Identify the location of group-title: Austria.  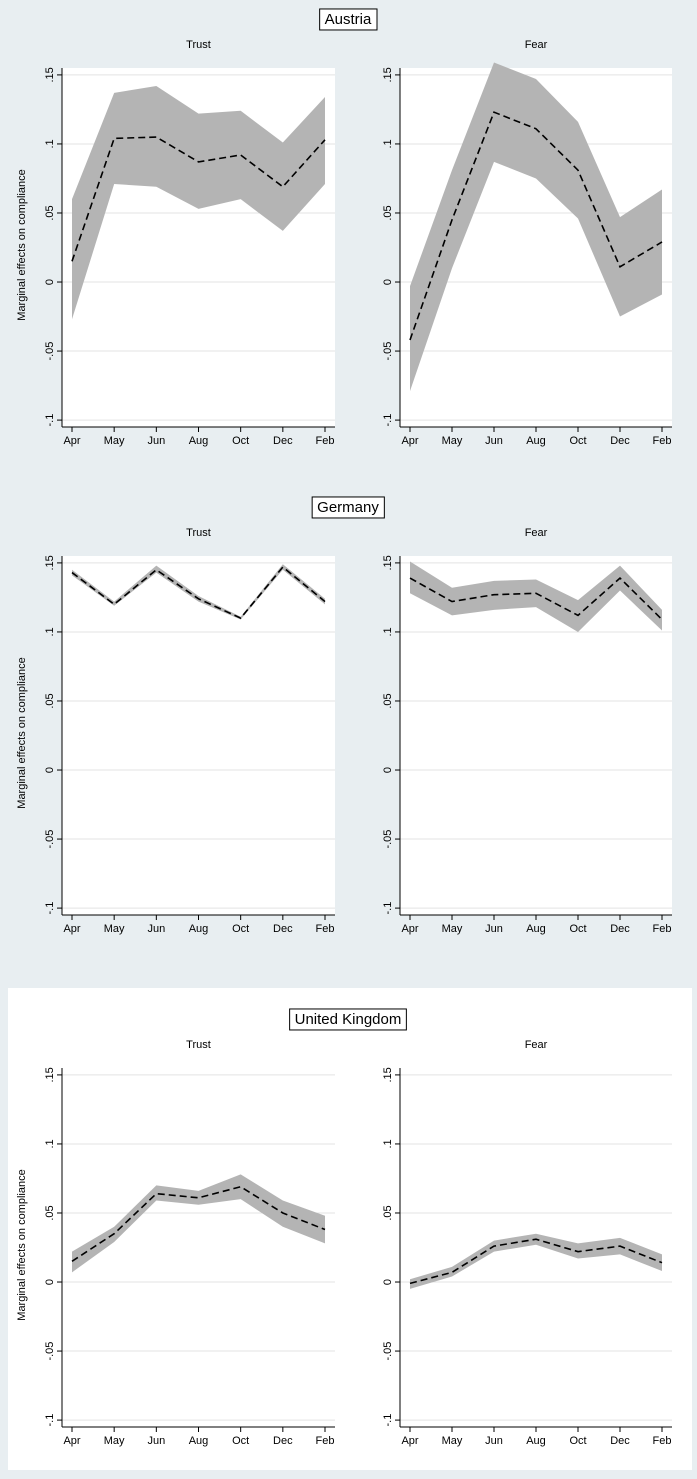
(348, 19).